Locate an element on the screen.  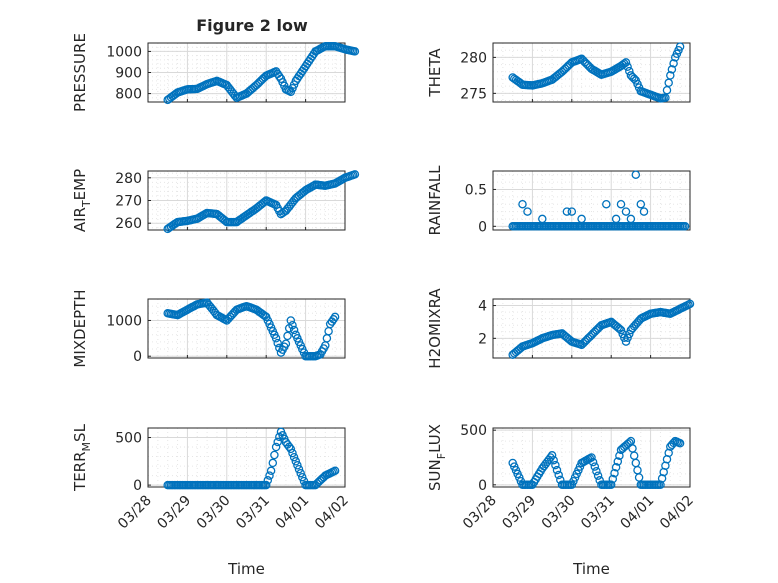
y-axis-label: PRESSURE is located at coordinates (80, 72).